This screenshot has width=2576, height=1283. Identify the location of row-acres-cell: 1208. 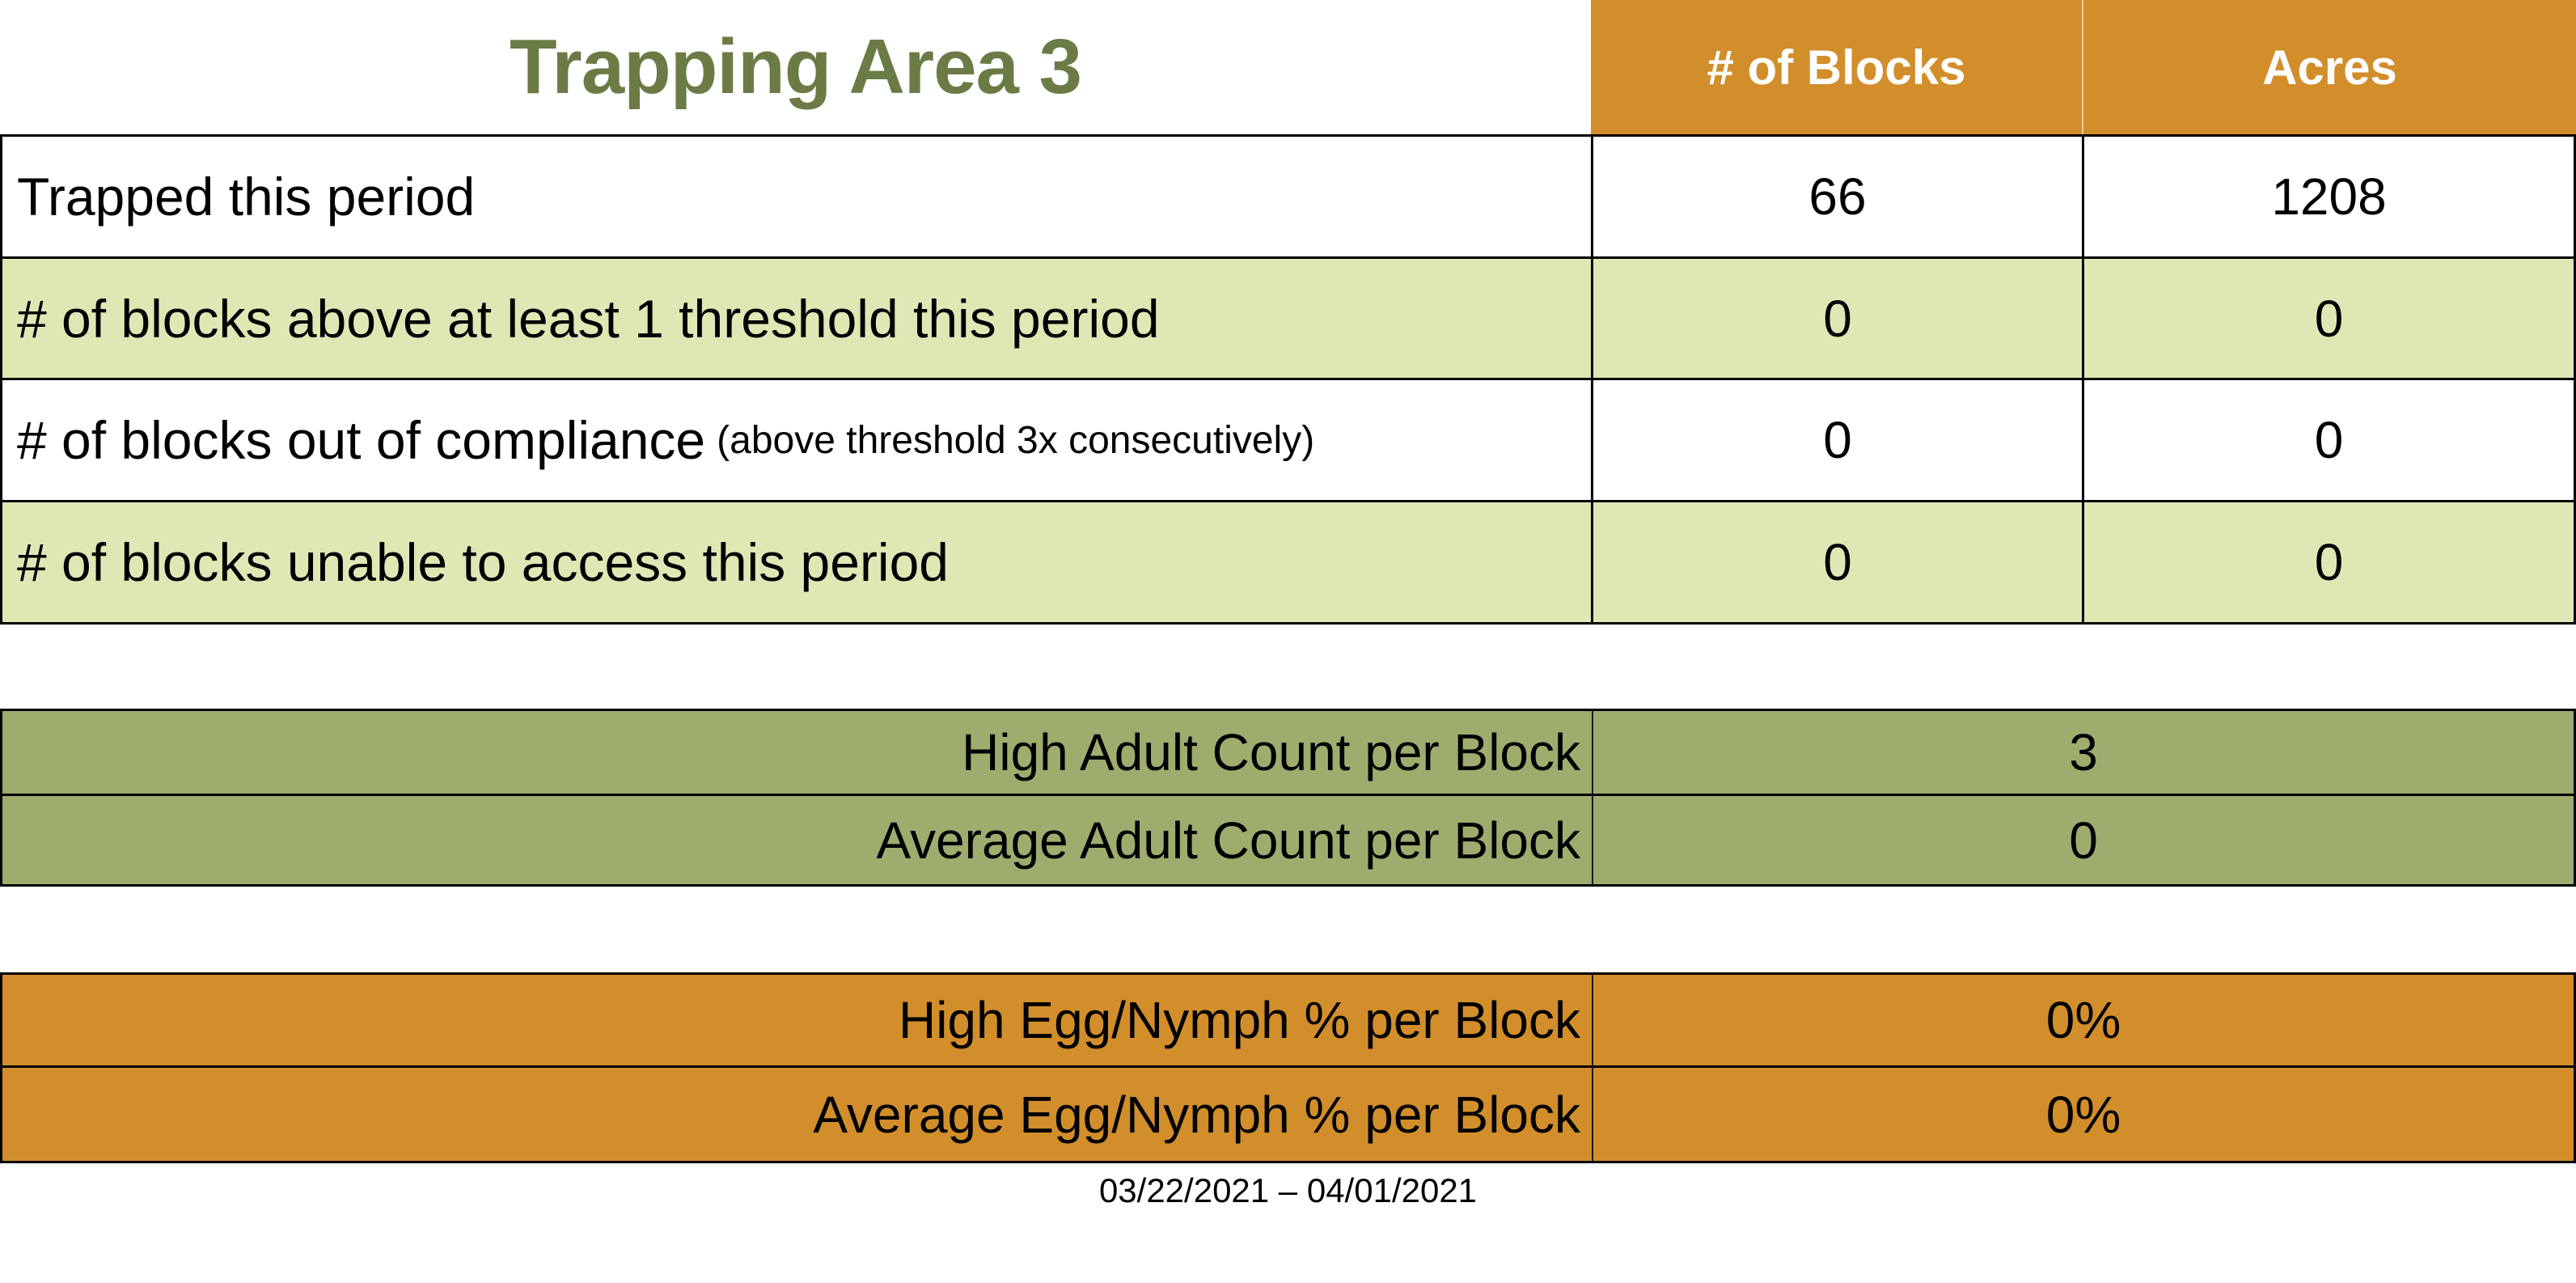
(2329, 196).